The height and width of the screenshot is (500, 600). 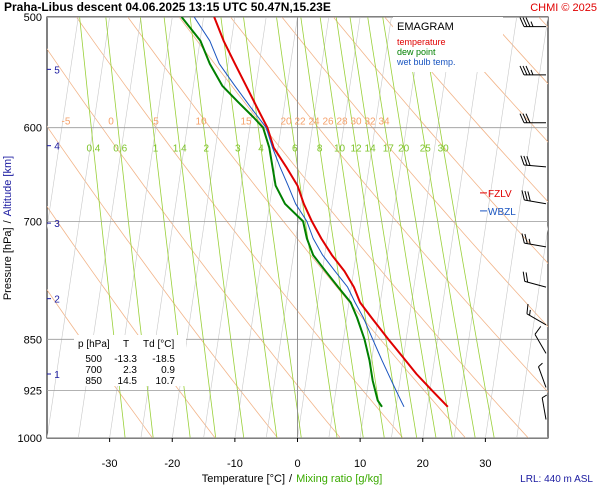 I want to click on dry-adiabat-label: 10, so click(x=201, y=122).